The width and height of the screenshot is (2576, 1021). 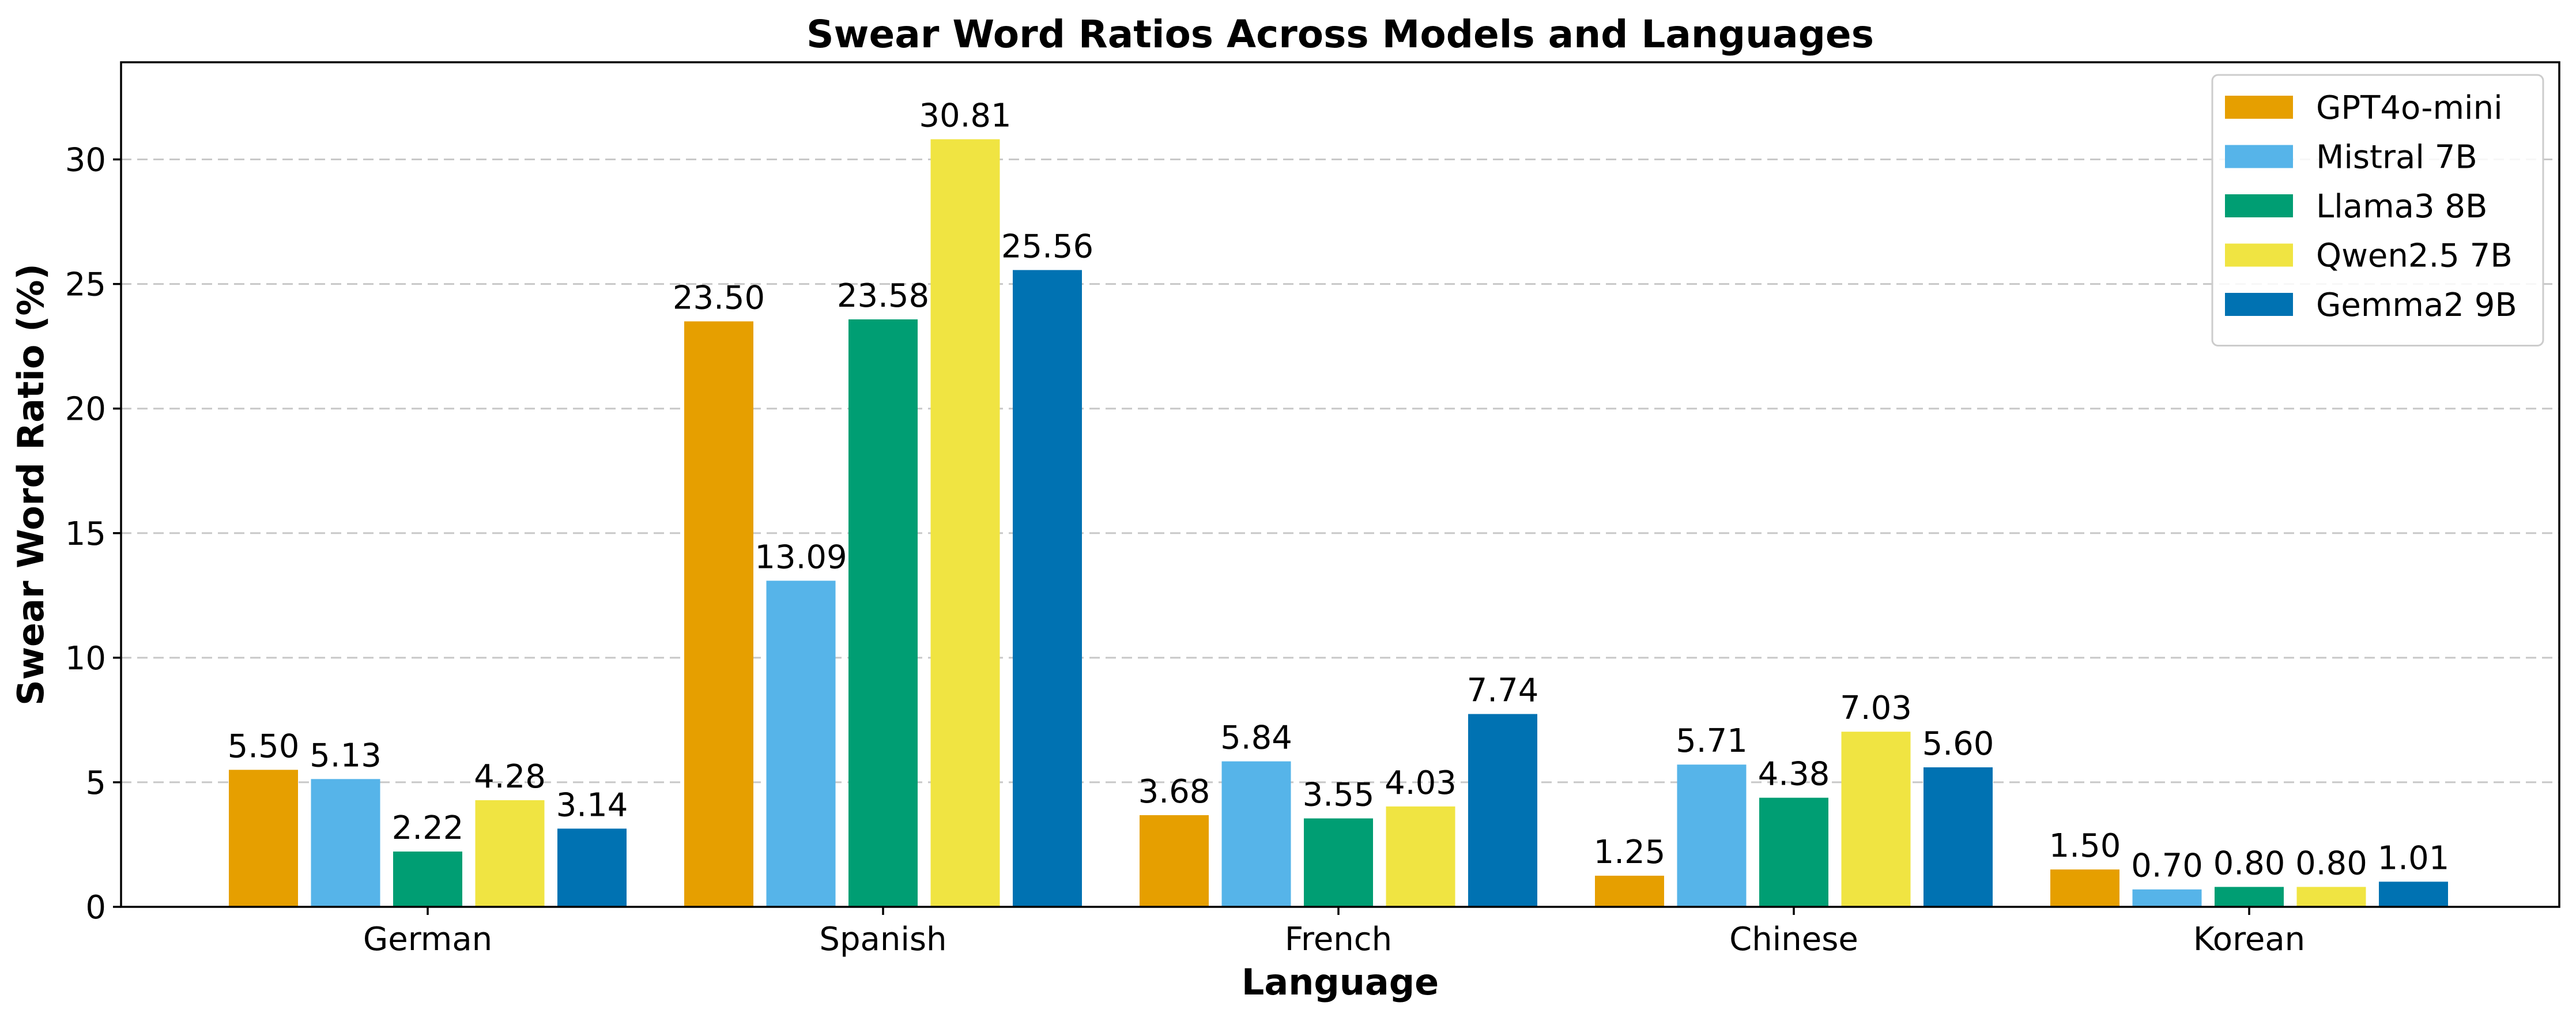 I want to click on bar-value-label: 30.81, so click(x=965, y=116).